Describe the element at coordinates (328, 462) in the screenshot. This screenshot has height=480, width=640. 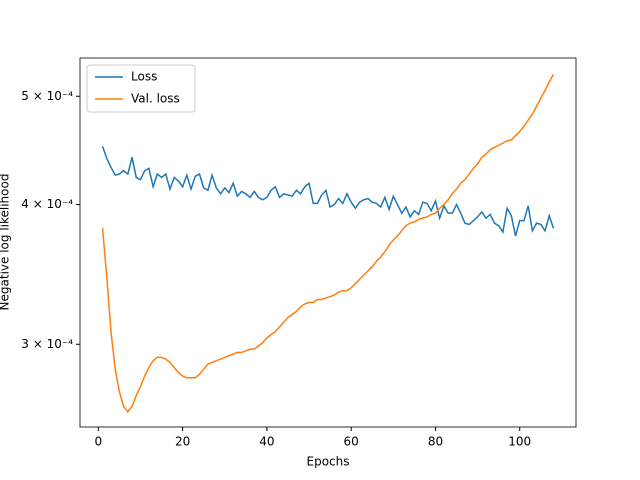
I see `x-axis-label: Epochs` at that location.